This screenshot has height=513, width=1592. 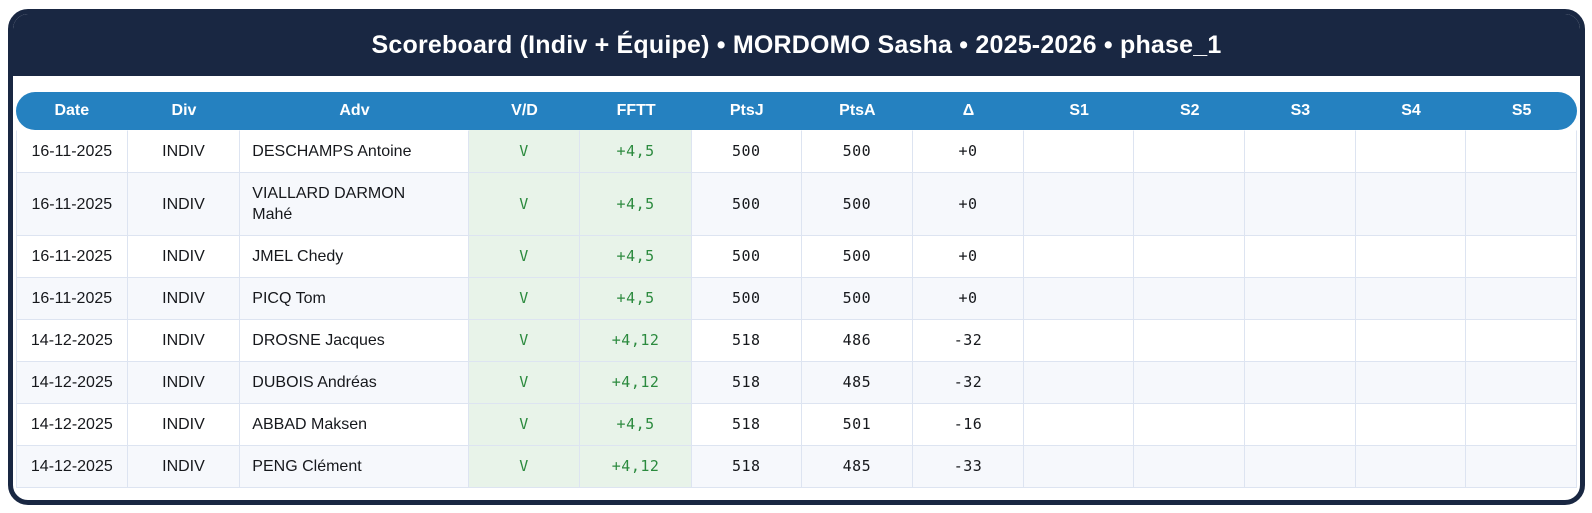 What do you see at coordinates (857, 341) in the screenshot?
I see `cell-ptsa: 486` at bounding box center [857, 341].